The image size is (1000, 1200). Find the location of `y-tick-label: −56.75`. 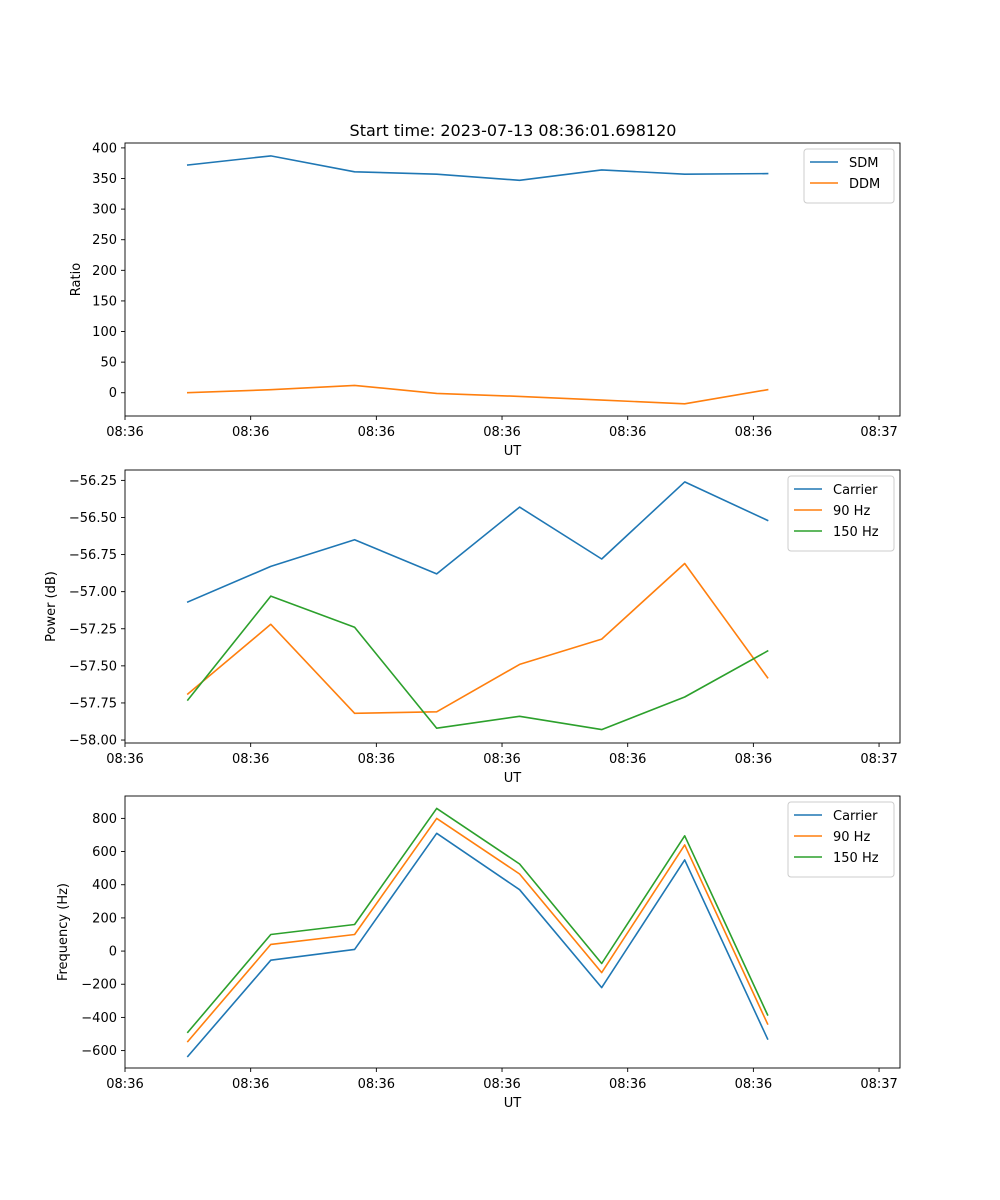

y-tick-label: −56.75 is located at coordinates (93, 555).